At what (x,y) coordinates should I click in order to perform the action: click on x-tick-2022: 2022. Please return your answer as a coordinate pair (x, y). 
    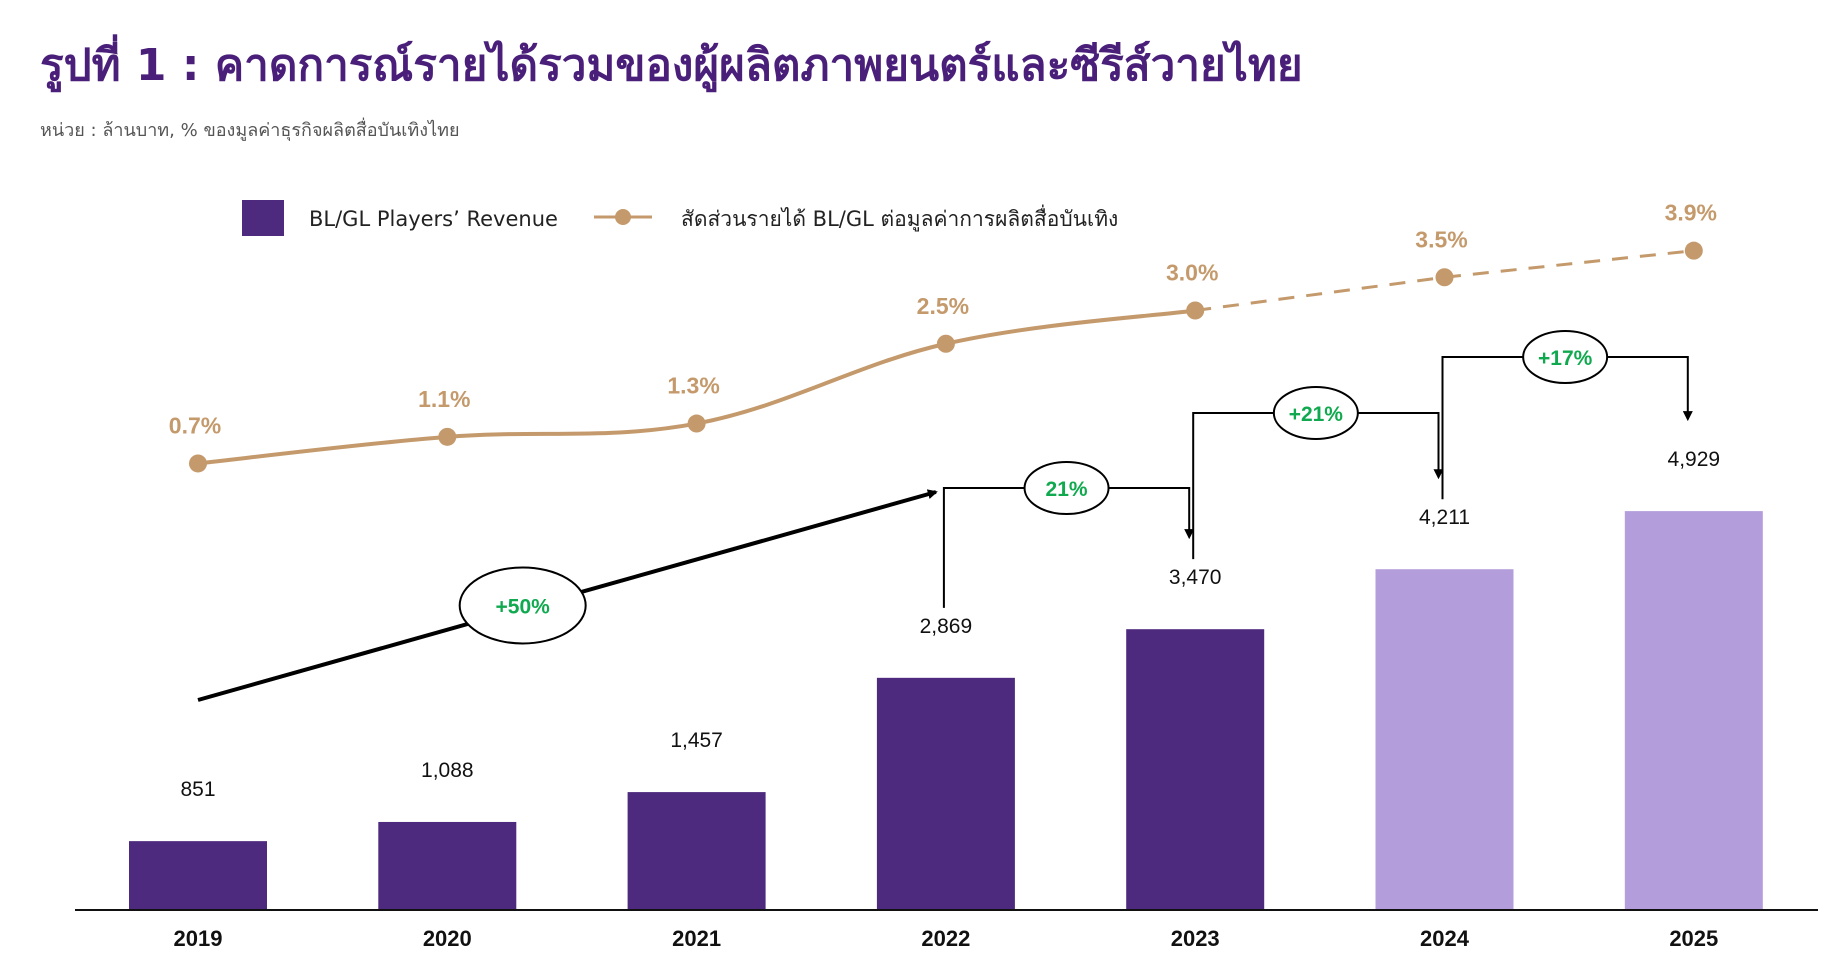
    Looking at the image, I should click on (945, 938).